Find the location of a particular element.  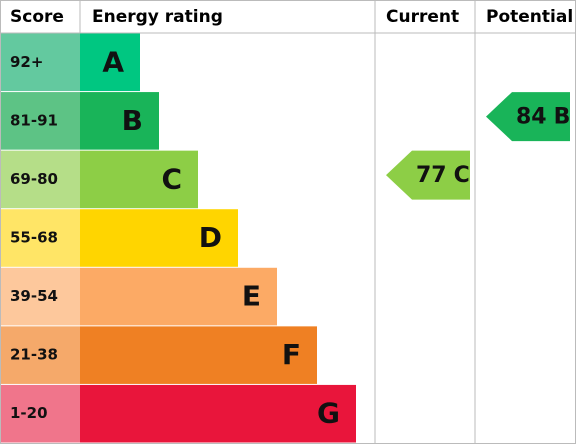

rating-letter: E is located at coordinates (251, 296).